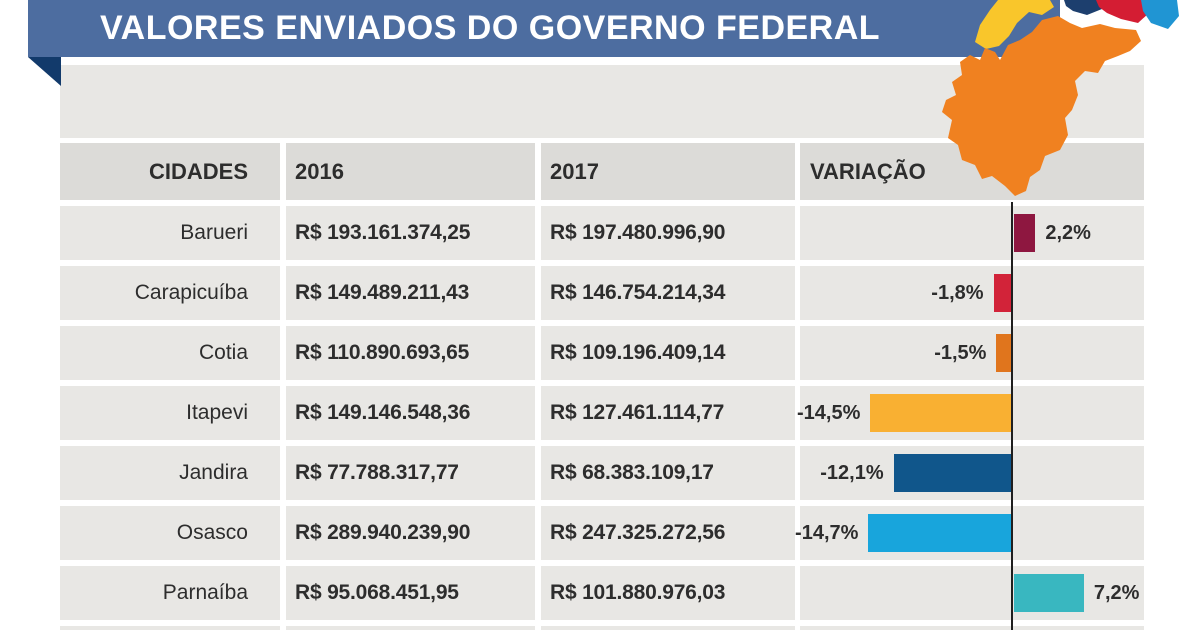 This screenshot has height=630, width=1200. What do you see at coordinates (383, 412) in the screenshot?
I see `value-2016: R$ 149.146.548,36` at bounding box center [383, 412].